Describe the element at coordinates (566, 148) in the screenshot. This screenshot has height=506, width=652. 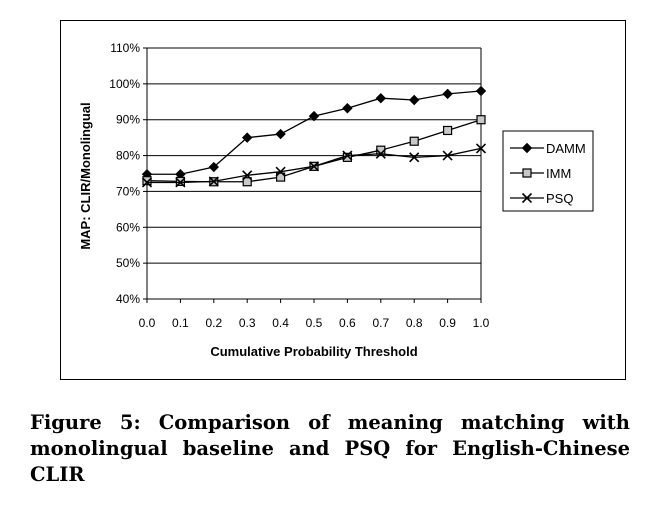
I see `legend-label-damm: DAMM` at that location.